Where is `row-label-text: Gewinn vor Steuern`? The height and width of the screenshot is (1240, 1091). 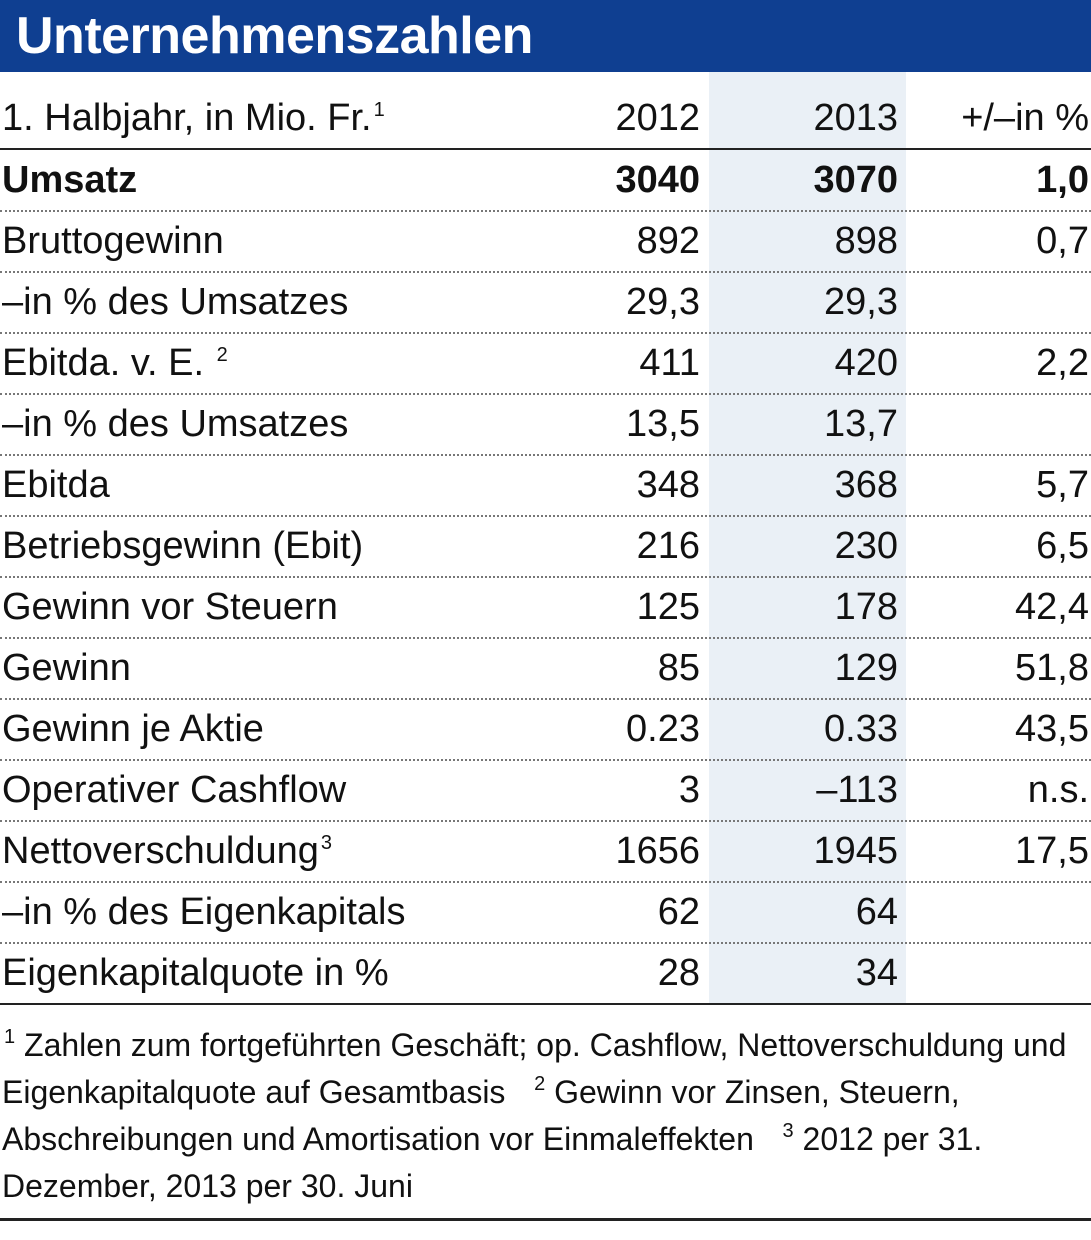
row-label-text: Gewinn vor Steuern is located at coordinates (170, 607).